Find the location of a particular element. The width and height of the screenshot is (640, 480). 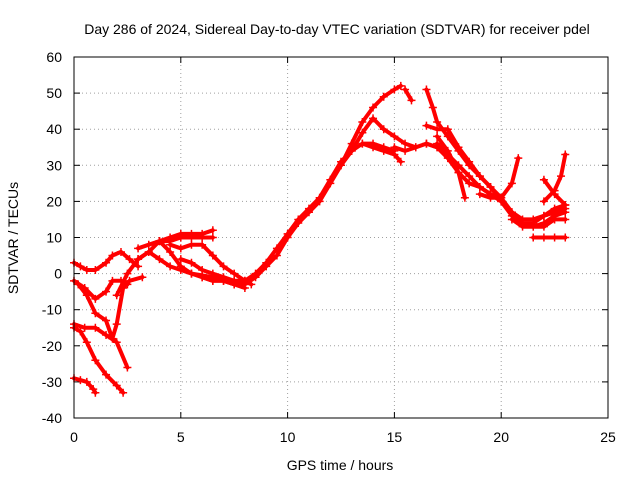

y-tick-label: 30 is located at coordinates (54, 165).